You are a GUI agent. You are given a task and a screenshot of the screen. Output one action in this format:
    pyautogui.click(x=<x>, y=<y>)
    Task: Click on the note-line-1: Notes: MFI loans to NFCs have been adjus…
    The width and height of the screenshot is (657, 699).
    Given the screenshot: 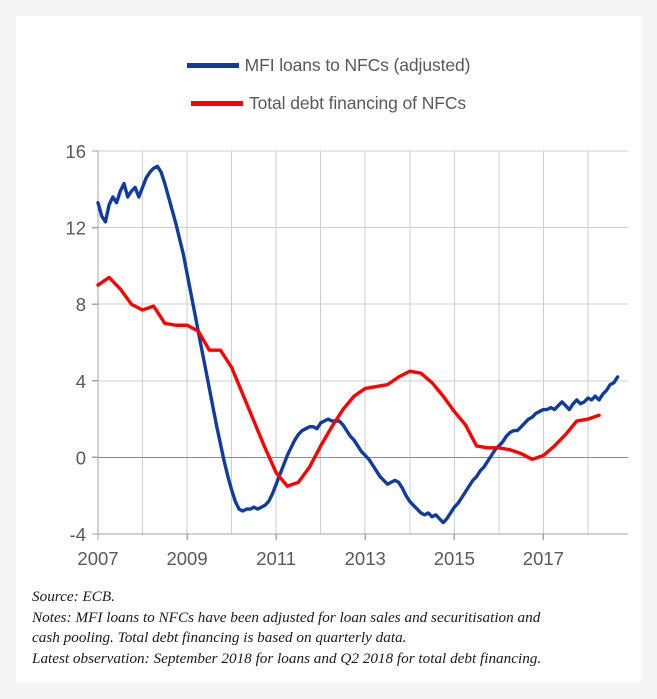 What is the action you would take?
    pyautogui.click(x=286, y=617)
    